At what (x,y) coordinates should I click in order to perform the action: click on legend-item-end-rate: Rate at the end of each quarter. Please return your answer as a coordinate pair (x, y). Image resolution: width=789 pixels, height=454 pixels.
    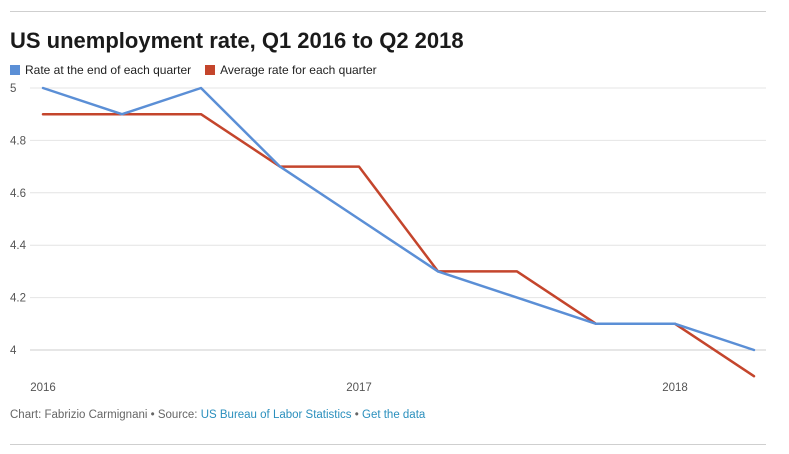
    Looking at the image, I should click on (100, 70).